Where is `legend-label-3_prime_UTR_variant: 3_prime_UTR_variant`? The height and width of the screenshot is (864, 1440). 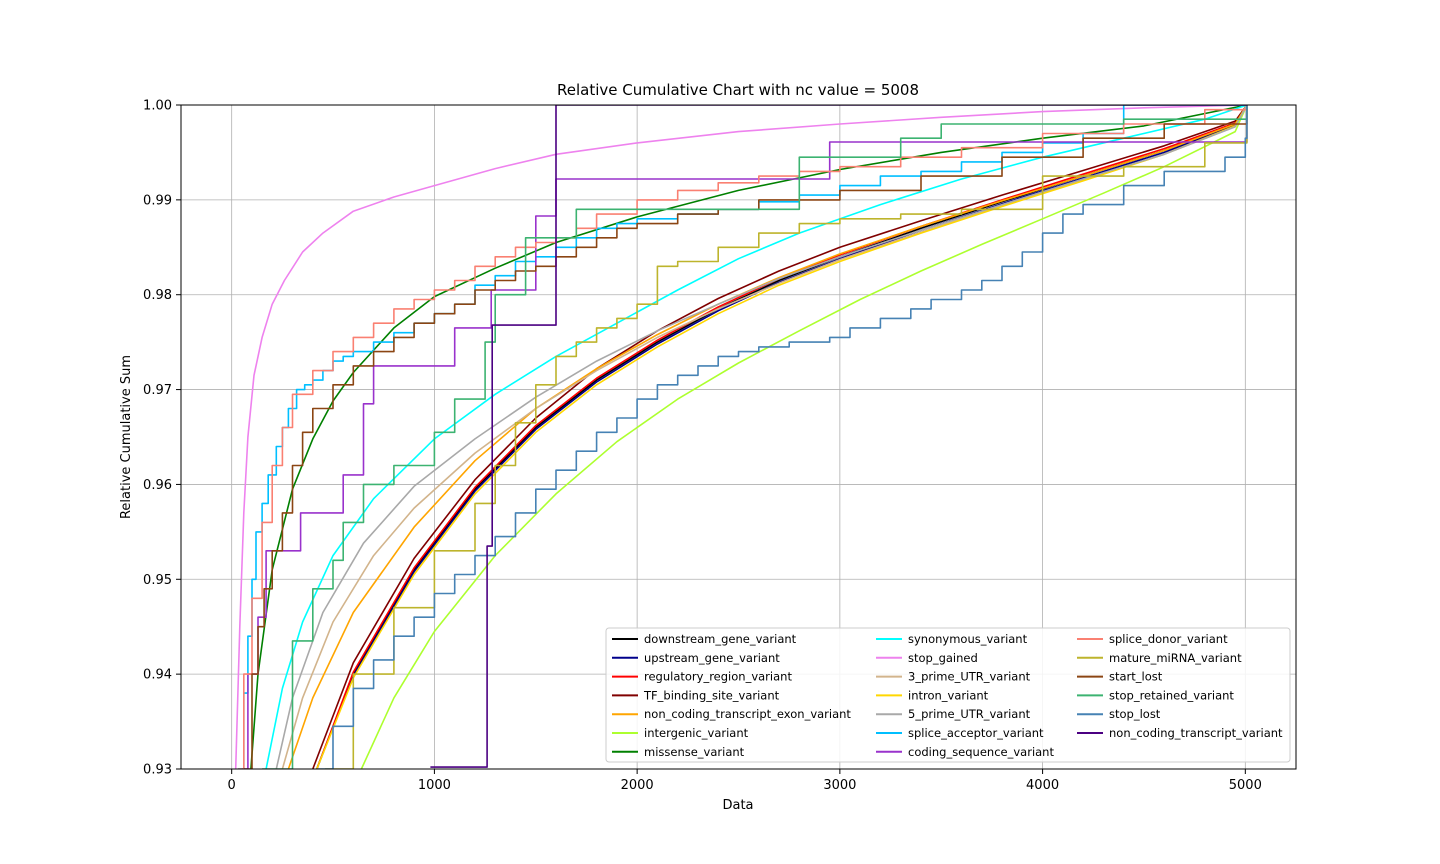 legend-label-3_prime_UTR_variant: 3_prime_UTR_variant is located at coordinates (969, 677).